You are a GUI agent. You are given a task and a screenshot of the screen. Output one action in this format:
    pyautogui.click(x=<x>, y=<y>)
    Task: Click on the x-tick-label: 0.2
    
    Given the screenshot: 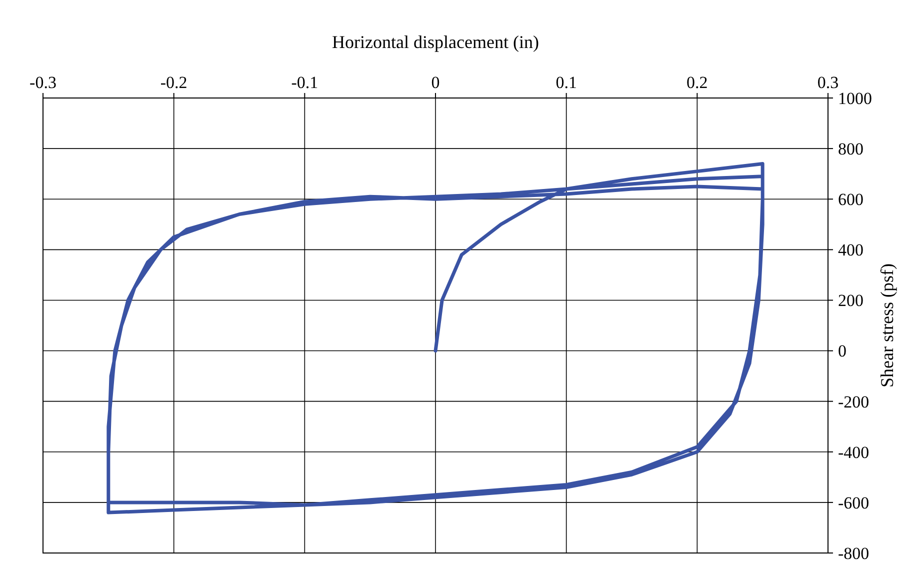 What is the action you would take?
    pyautogui.click(x=697, y=82)
    